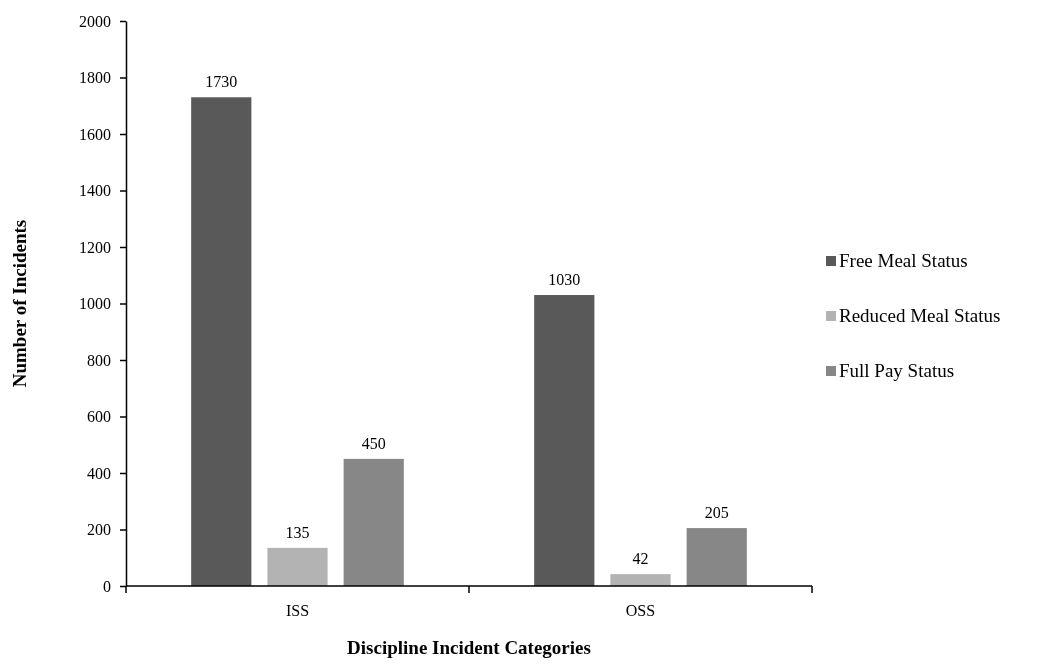 The height and width of the screenshot is (664, 1063). What do you see at coordinates (99, 530) in the screenshot?
I see `y-tick-label: 200` at bounding box center [99, 530].